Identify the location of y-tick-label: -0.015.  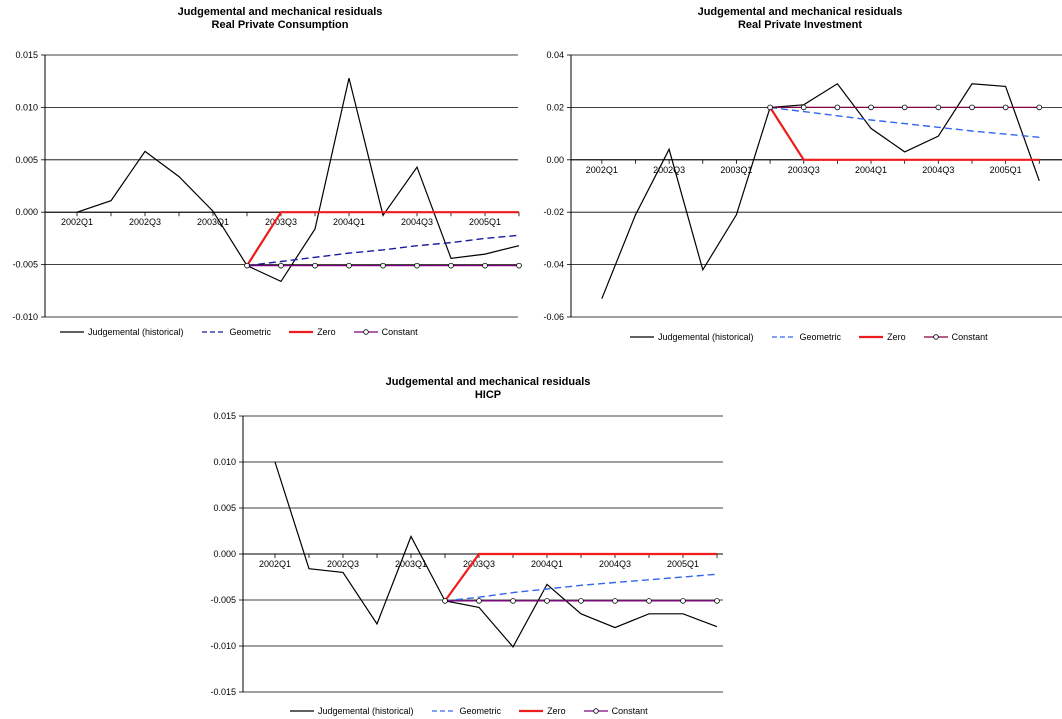
(223, 692).